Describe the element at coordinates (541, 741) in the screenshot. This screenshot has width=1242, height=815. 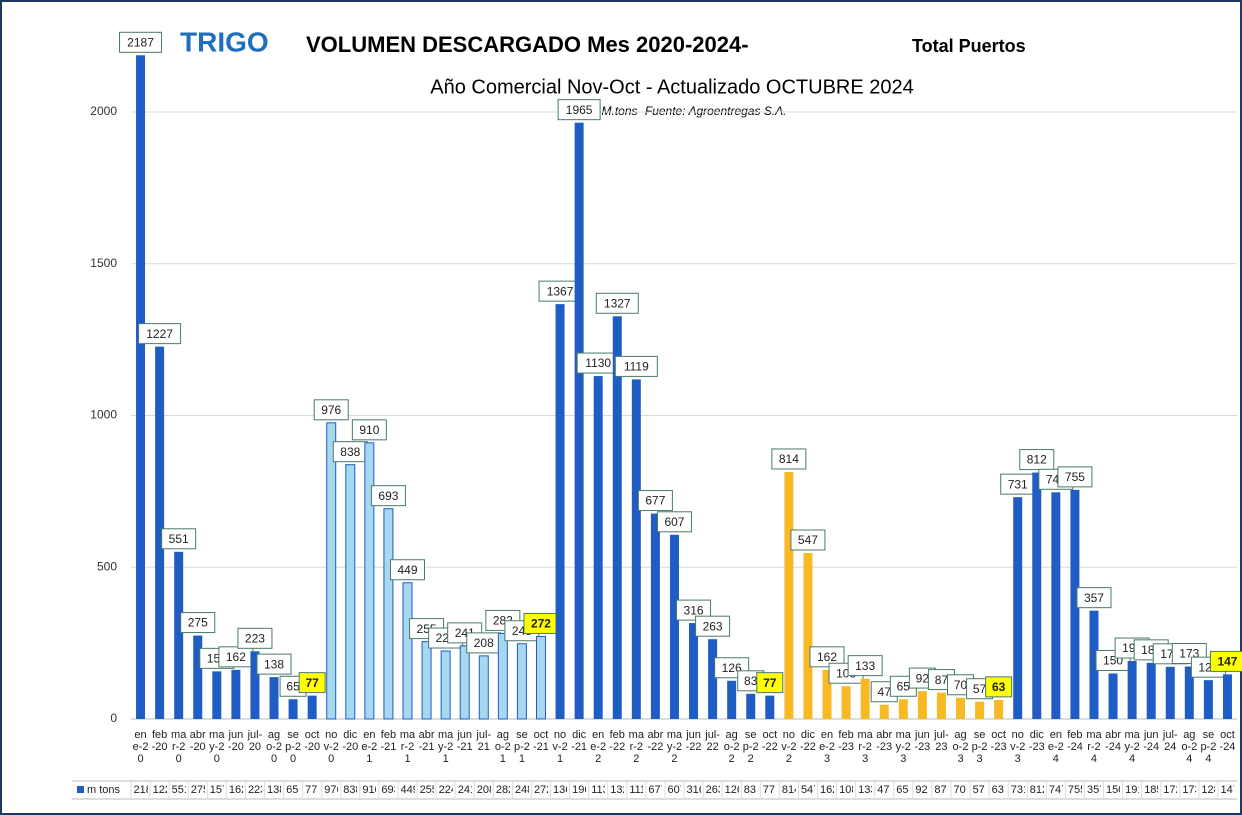
I see `x-tick-label: oct-21` at that location.